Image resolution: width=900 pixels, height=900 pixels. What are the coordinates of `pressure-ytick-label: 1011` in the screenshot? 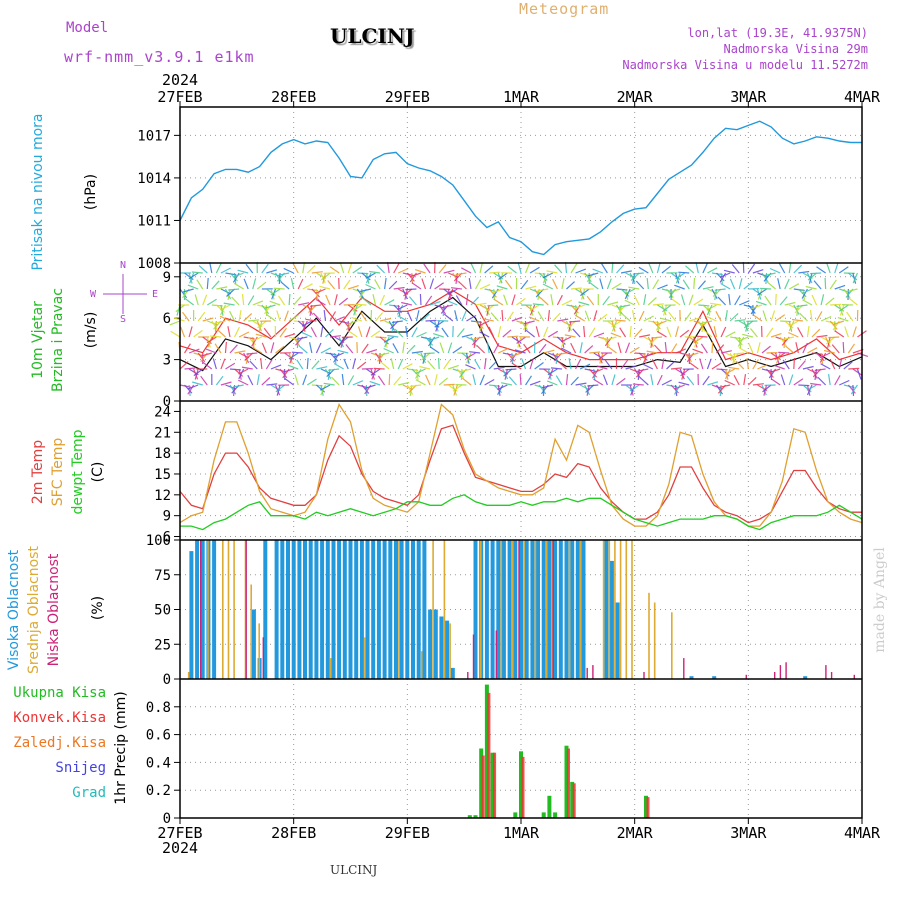 It's located at (154, 221).